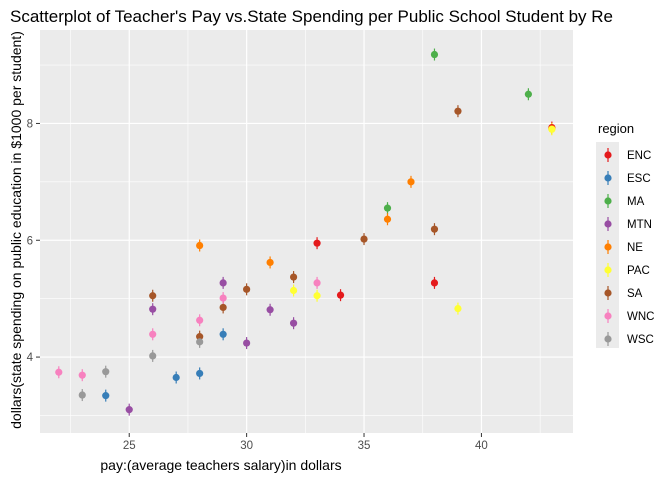 This screenshot has height=480, width=672. What do you see at coordinates (364, 446) in the screenshot?
I see `x-tick-label: 35` at bounding box center [364, 446].